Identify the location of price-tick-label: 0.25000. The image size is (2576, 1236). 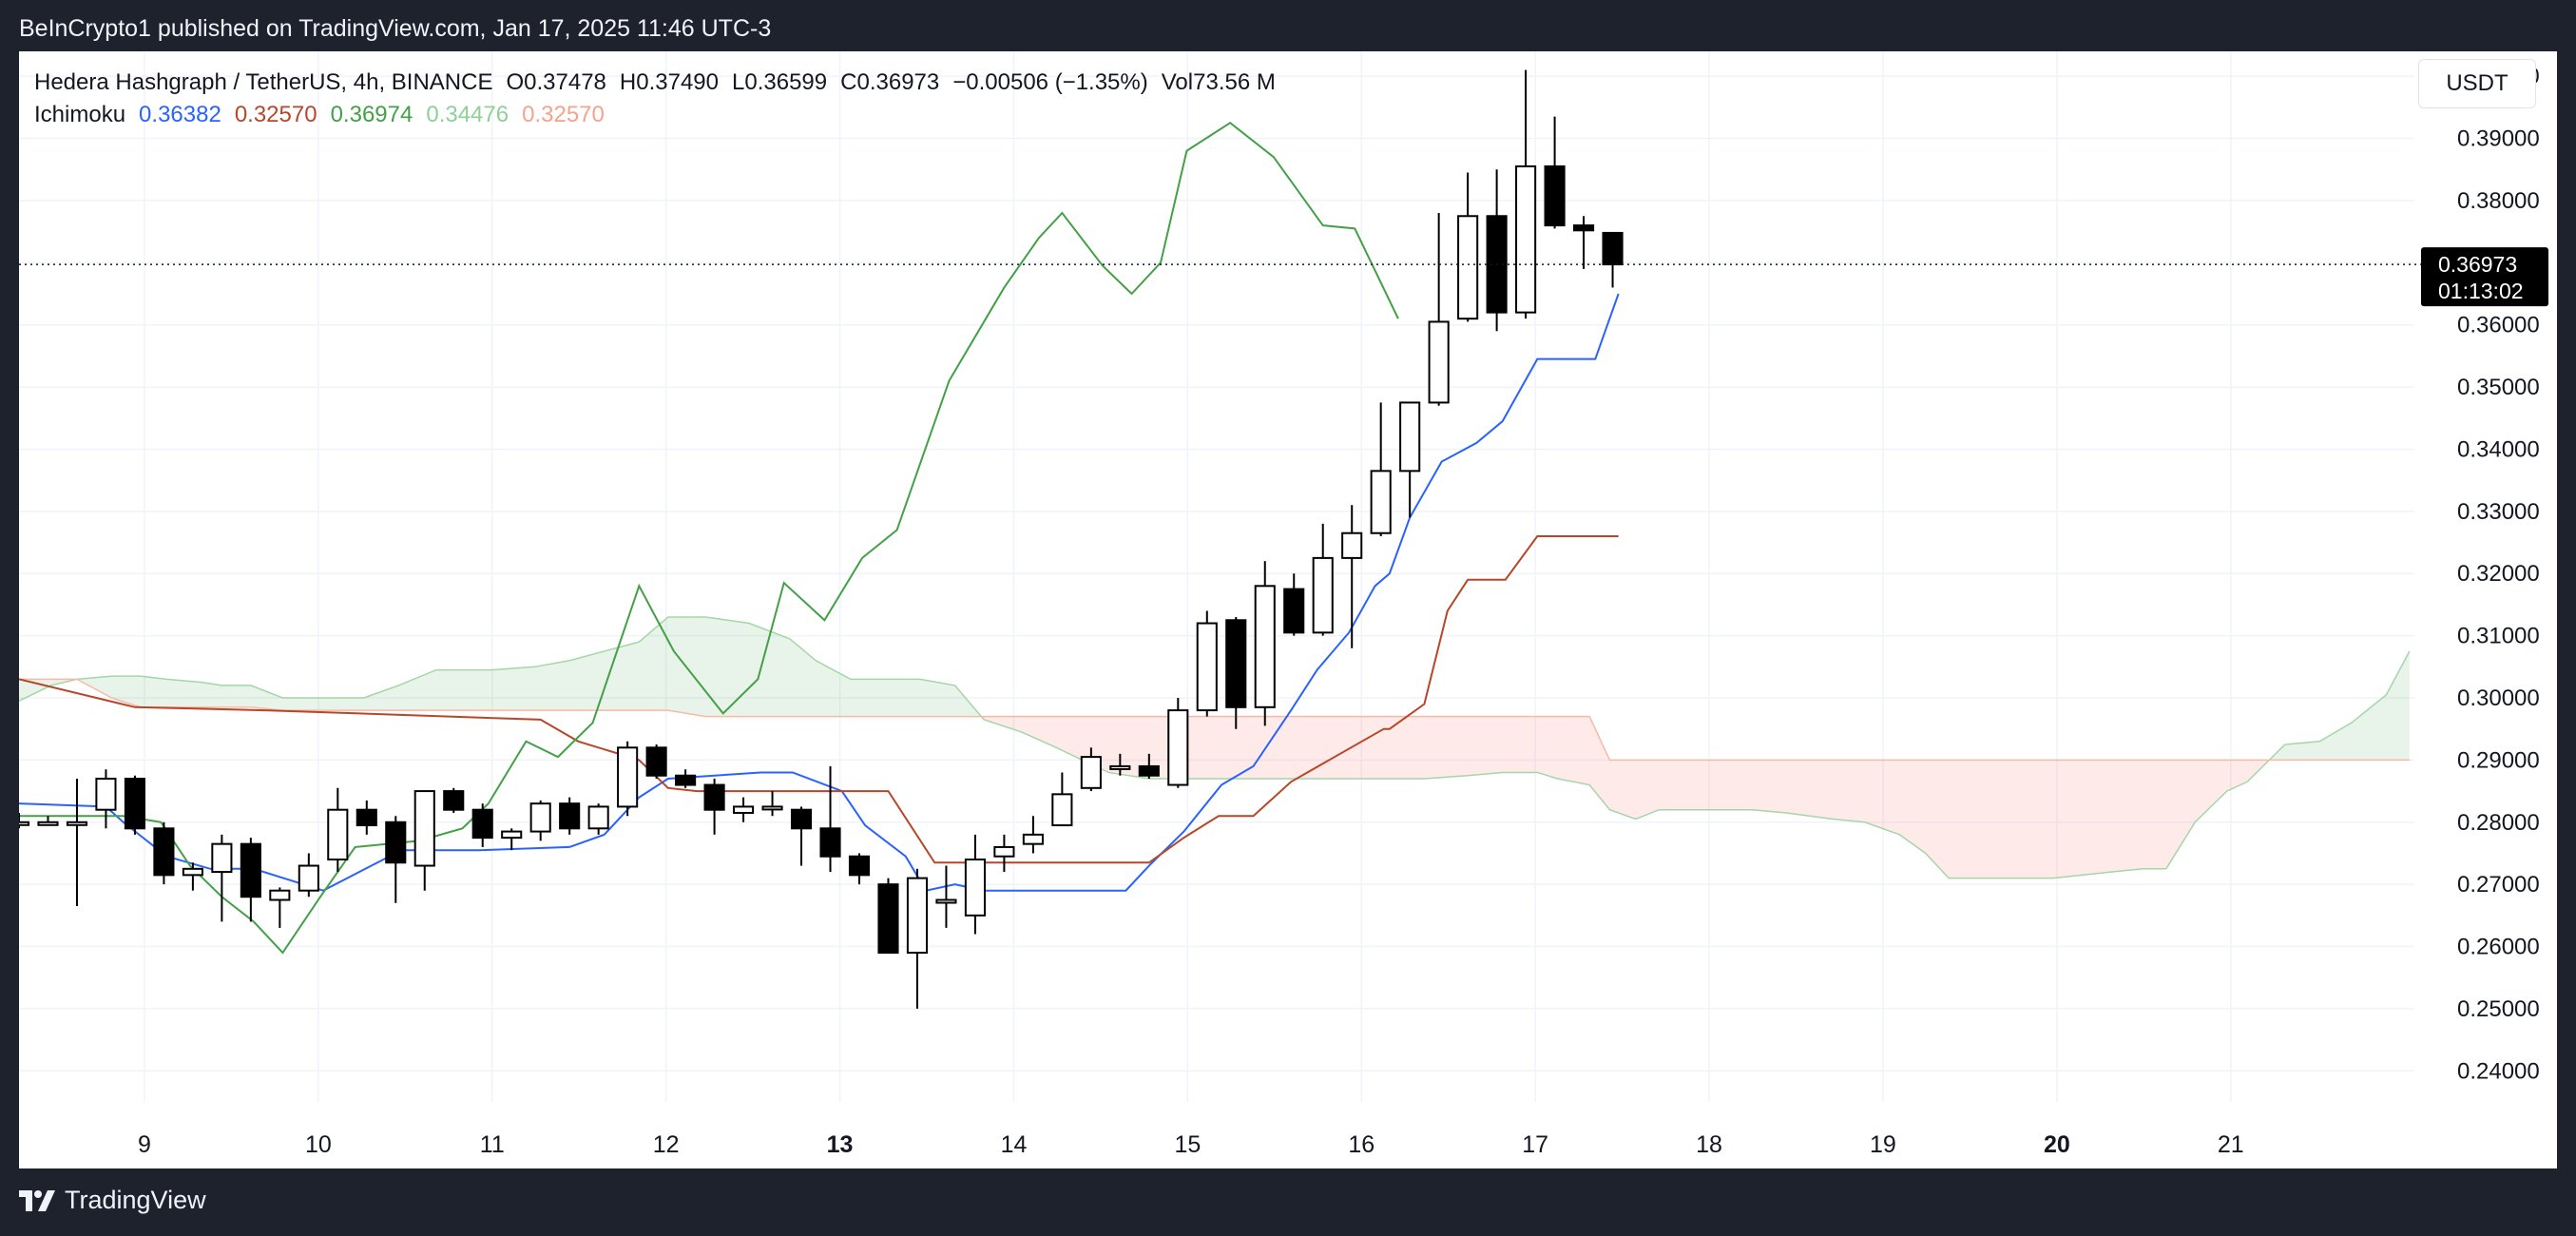
(2498, 1009).